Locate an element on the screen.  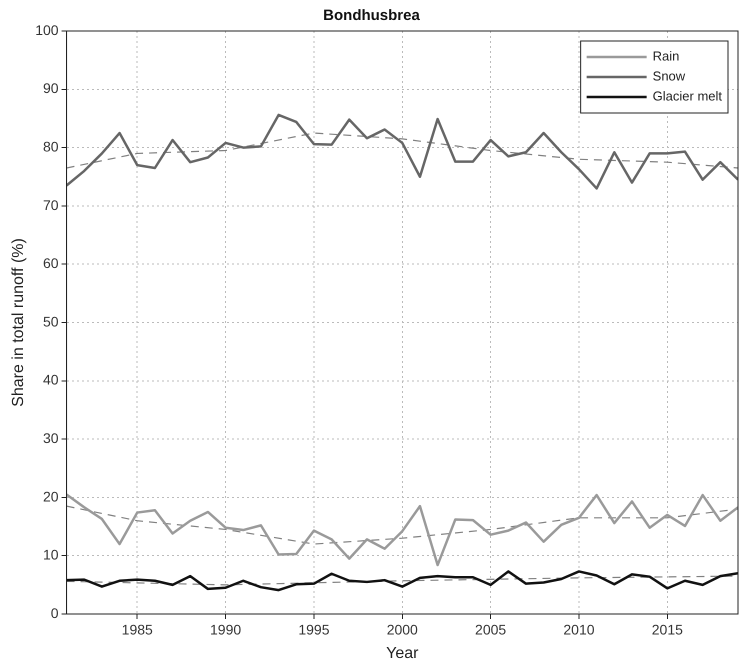
x-tick-label: 1985 is located at coordinates (138, 629).